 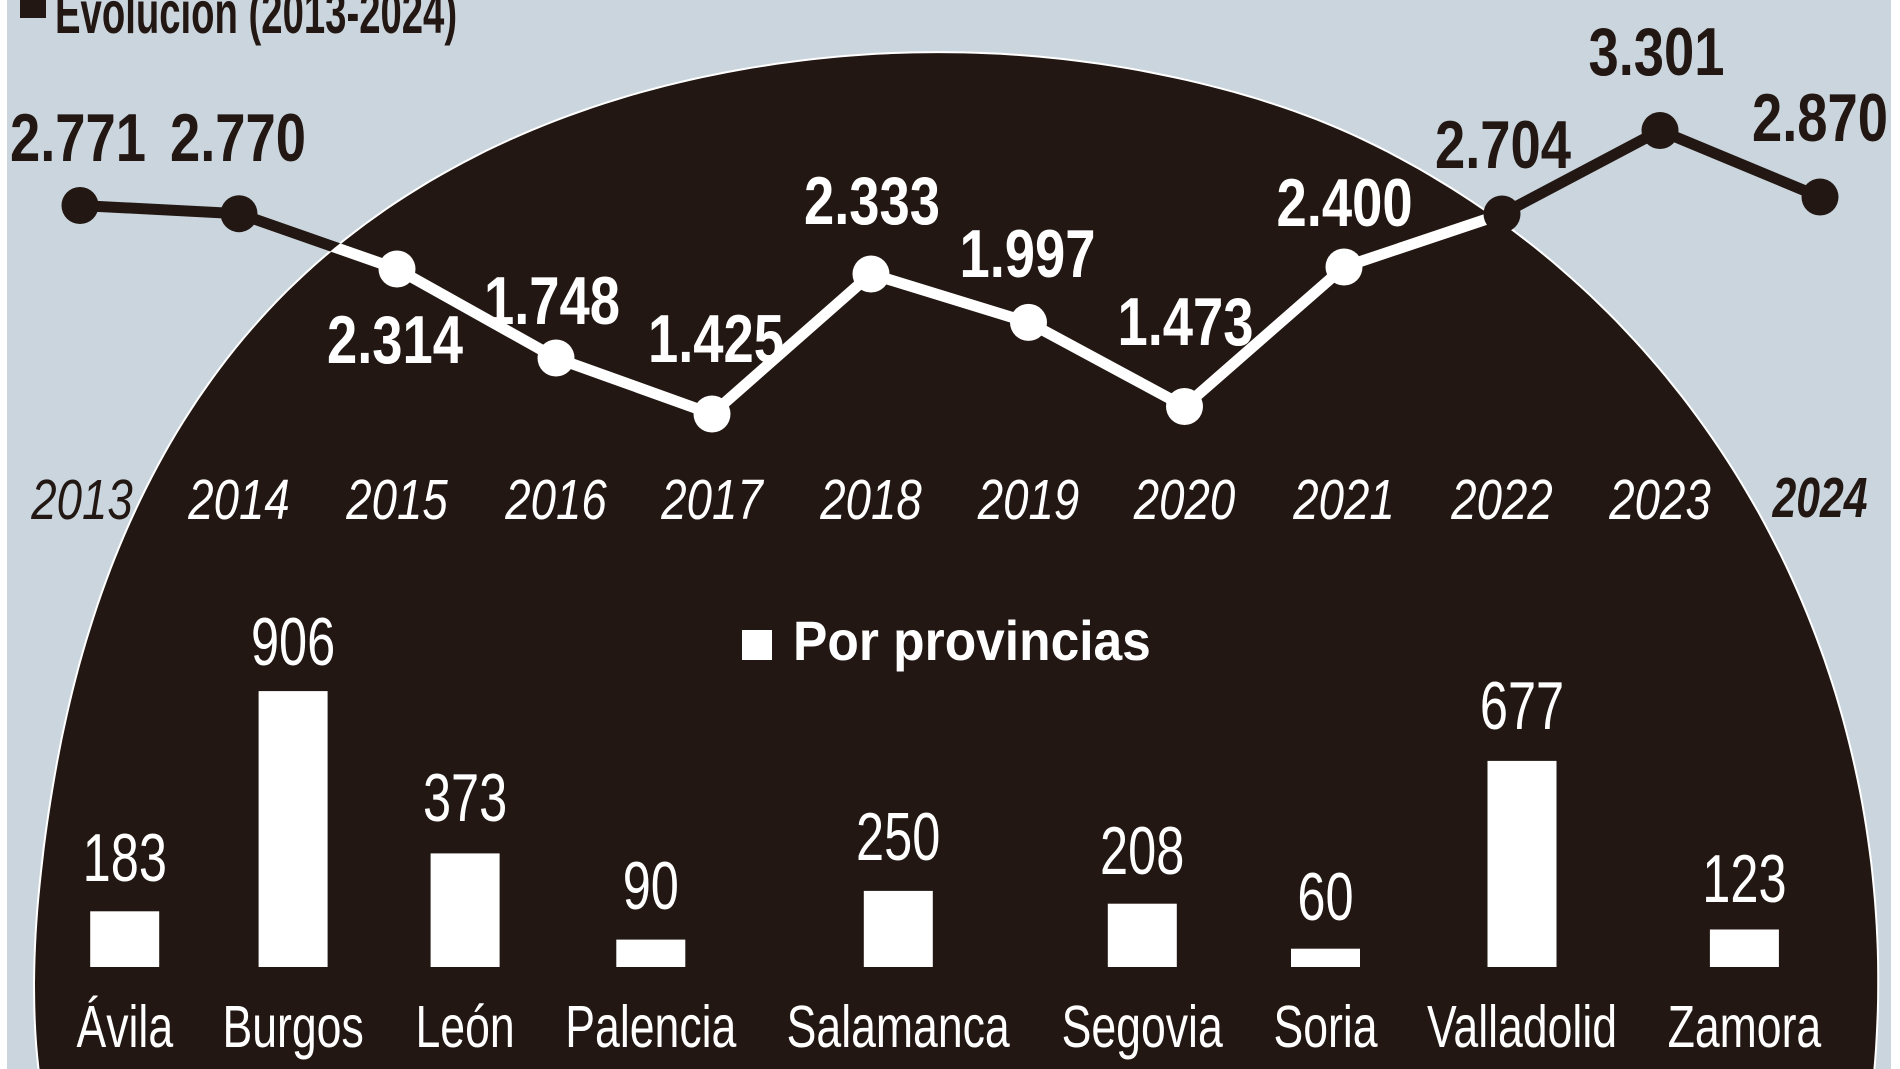 What do you see at coordinates (555, 499) in the screenshot?
I see `svg-text: 2016` at bounding box center [555, 499].